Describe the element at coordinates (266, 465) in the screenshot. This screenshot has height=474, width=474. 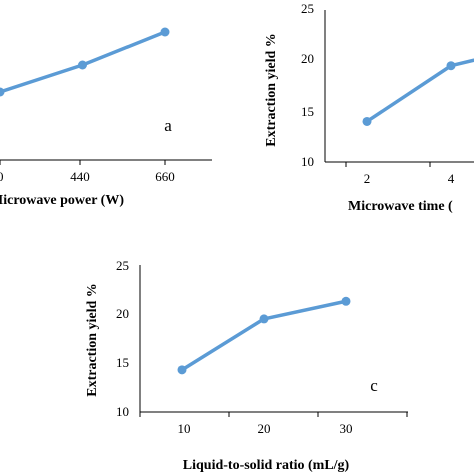
I see `x-axis-title: Liquid-to-solid ratio (mL/g)` at that location.